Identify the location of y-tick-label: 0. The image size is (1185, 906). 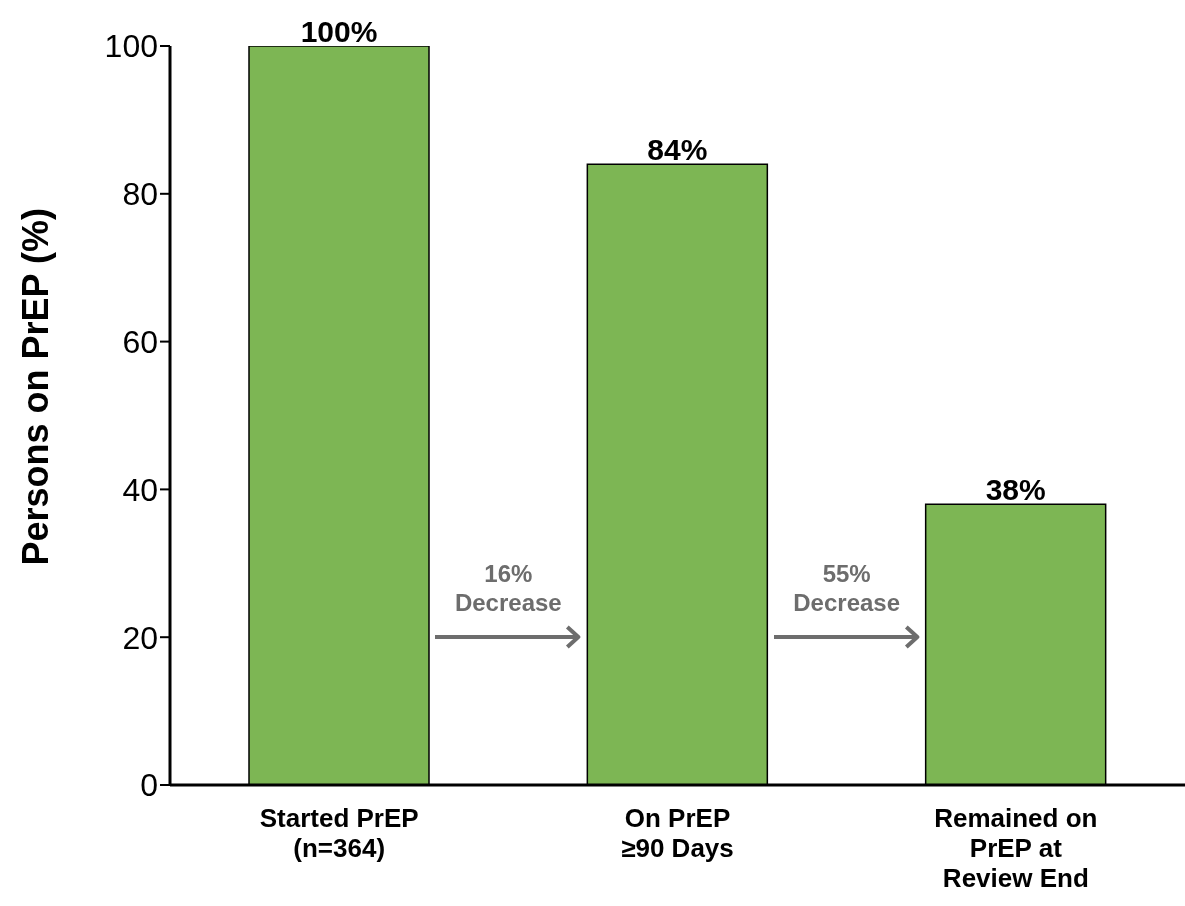
(149, 785).